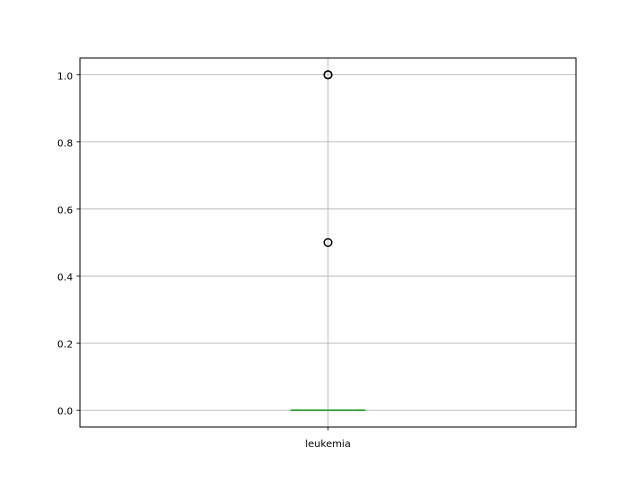 The height and width of the screenshot is (480, 640). Describe the element at coordinates (328, 444) in the screenshot. I see `x-tick-label: leukemia` at that location.